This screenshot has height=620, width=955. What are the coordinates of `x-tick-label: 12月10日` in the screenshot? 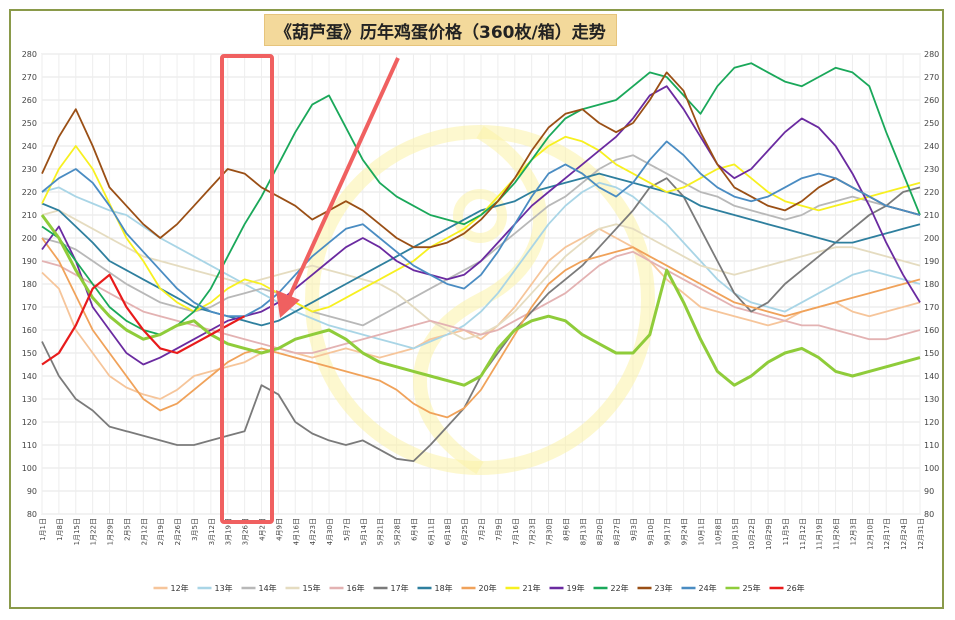 It's located at (870, 534).